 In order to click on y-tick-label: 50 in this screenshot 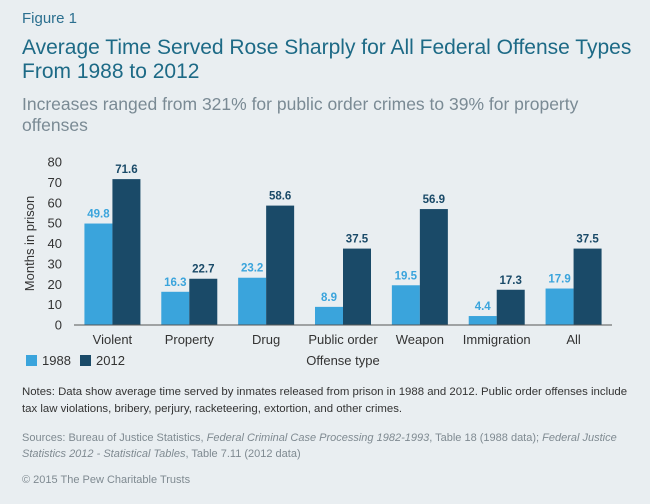, I will do `click(55, 223)`.